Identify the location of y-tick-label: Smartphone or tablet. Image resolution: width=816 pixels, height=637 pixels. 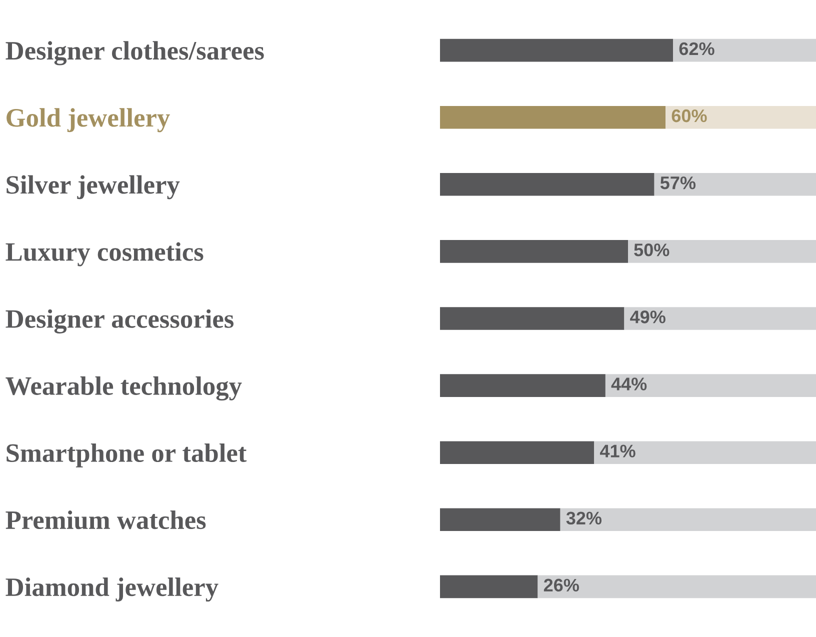
(126, 455).